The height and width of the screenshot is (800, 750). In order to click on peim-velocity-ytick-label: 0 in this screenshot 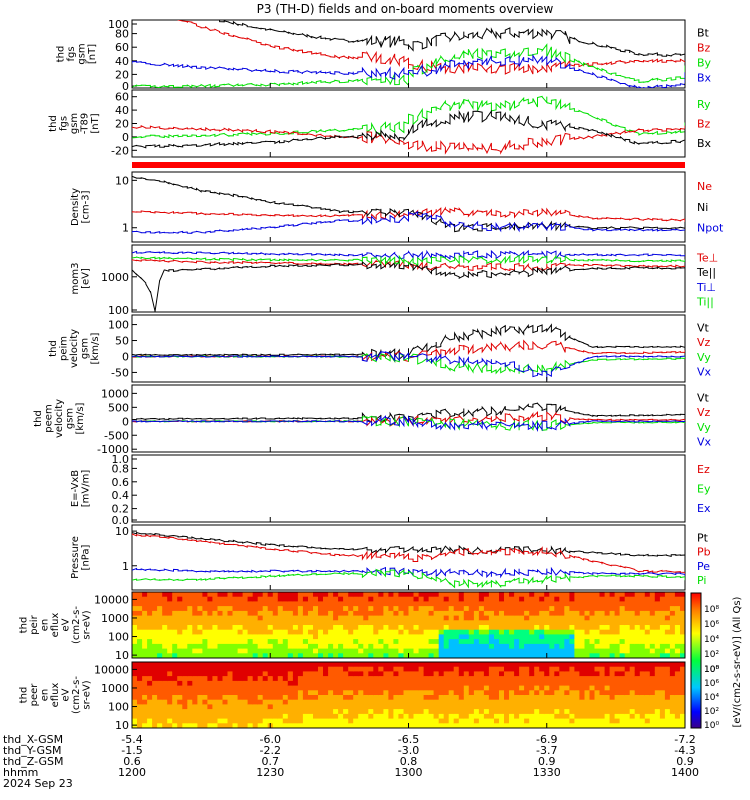, I will do `click(125, 356)`.